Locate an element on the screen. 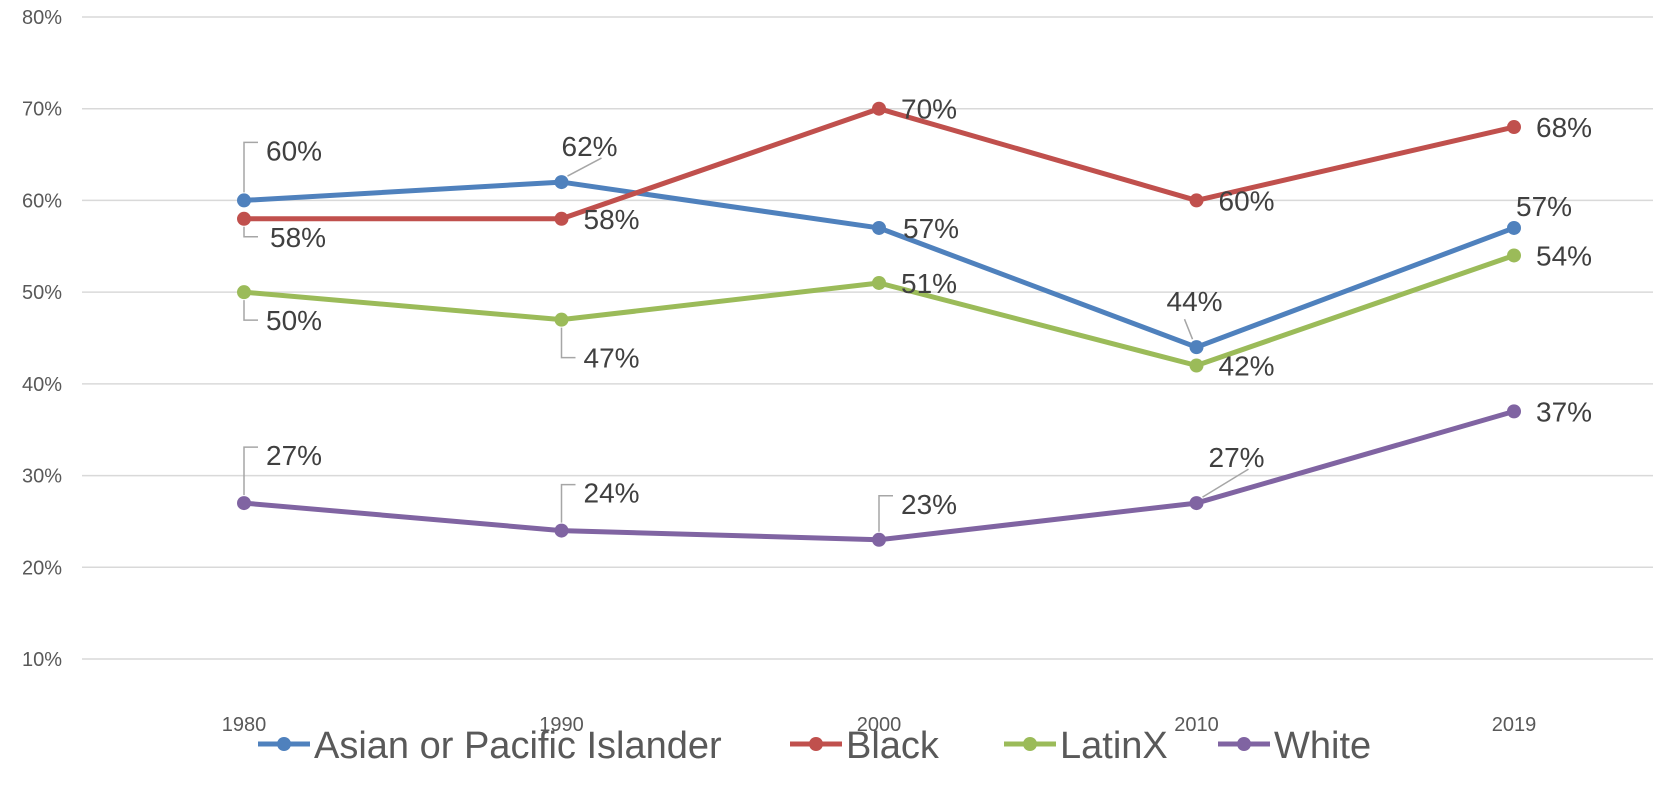 Image resolution: width=1653 pixels, height=801 pixels. y-tick-label: 30% is located at coordinates (42, 477).